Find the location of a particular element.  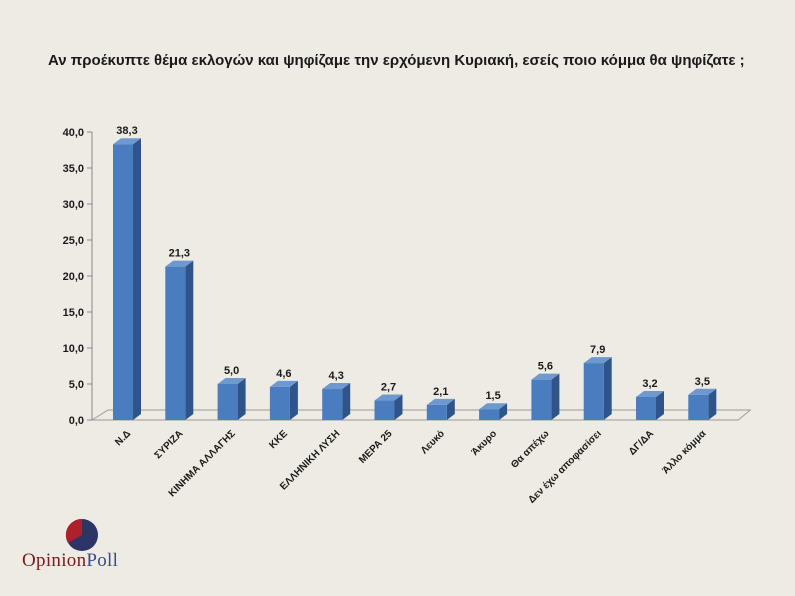

data-label: 1,5 is located at coordinates (492, 396).